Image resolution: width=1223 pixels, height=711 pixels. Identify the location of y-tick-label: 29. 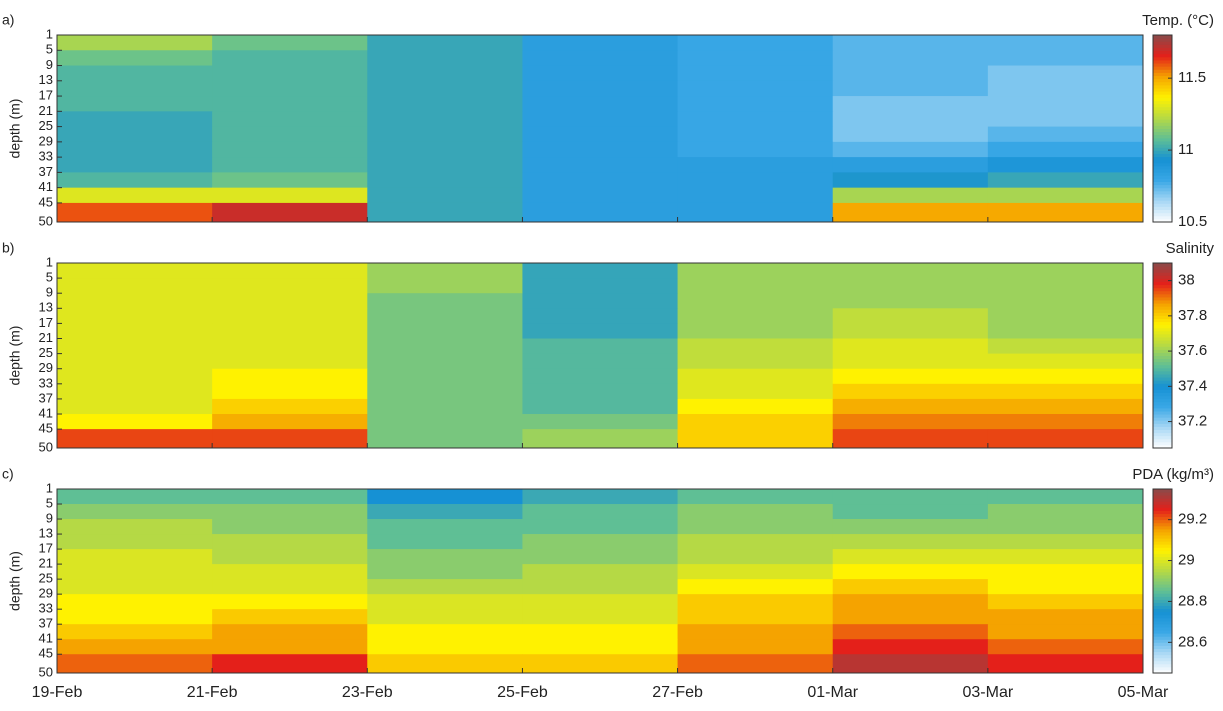
(46, 140).